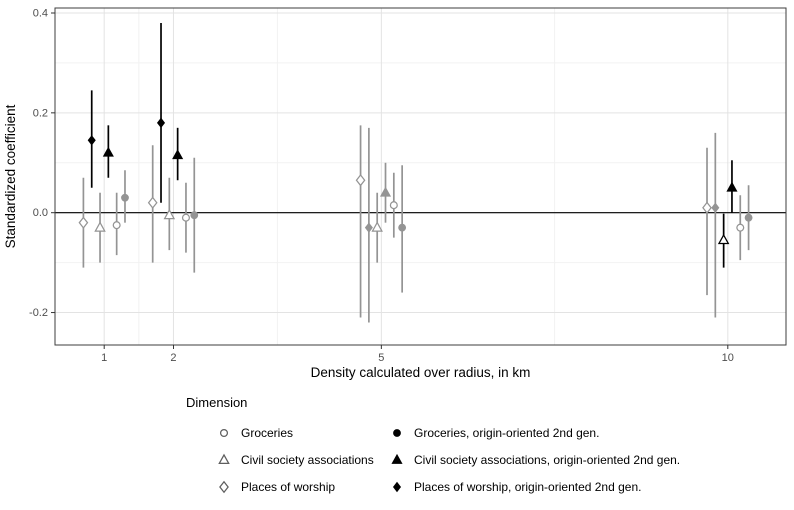 The image size is (794, 510). I want to click on legend-title: Dimension, so click(217, 402).